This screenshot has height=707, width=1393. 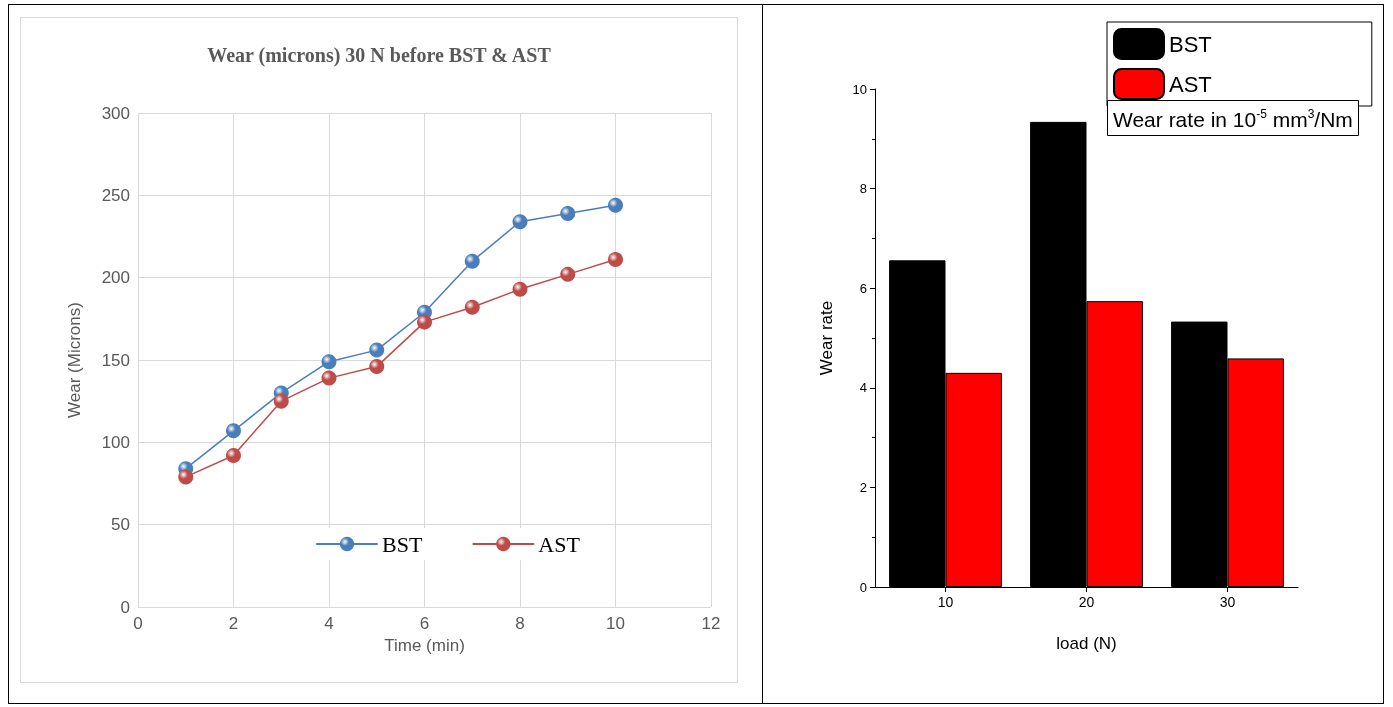 What do you see at coordinates (826, 338) in the screenshot?
I see `y-axis-title: Wear rate` at bounding box center [826, 338].